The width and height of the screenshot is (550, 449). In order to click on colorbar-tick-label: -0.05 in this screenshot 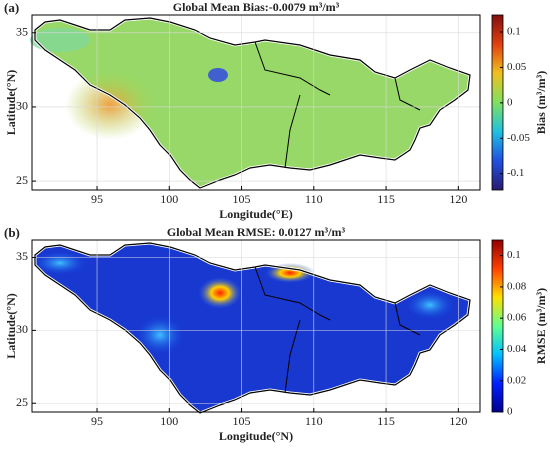, I will do `click(518, 138)`.